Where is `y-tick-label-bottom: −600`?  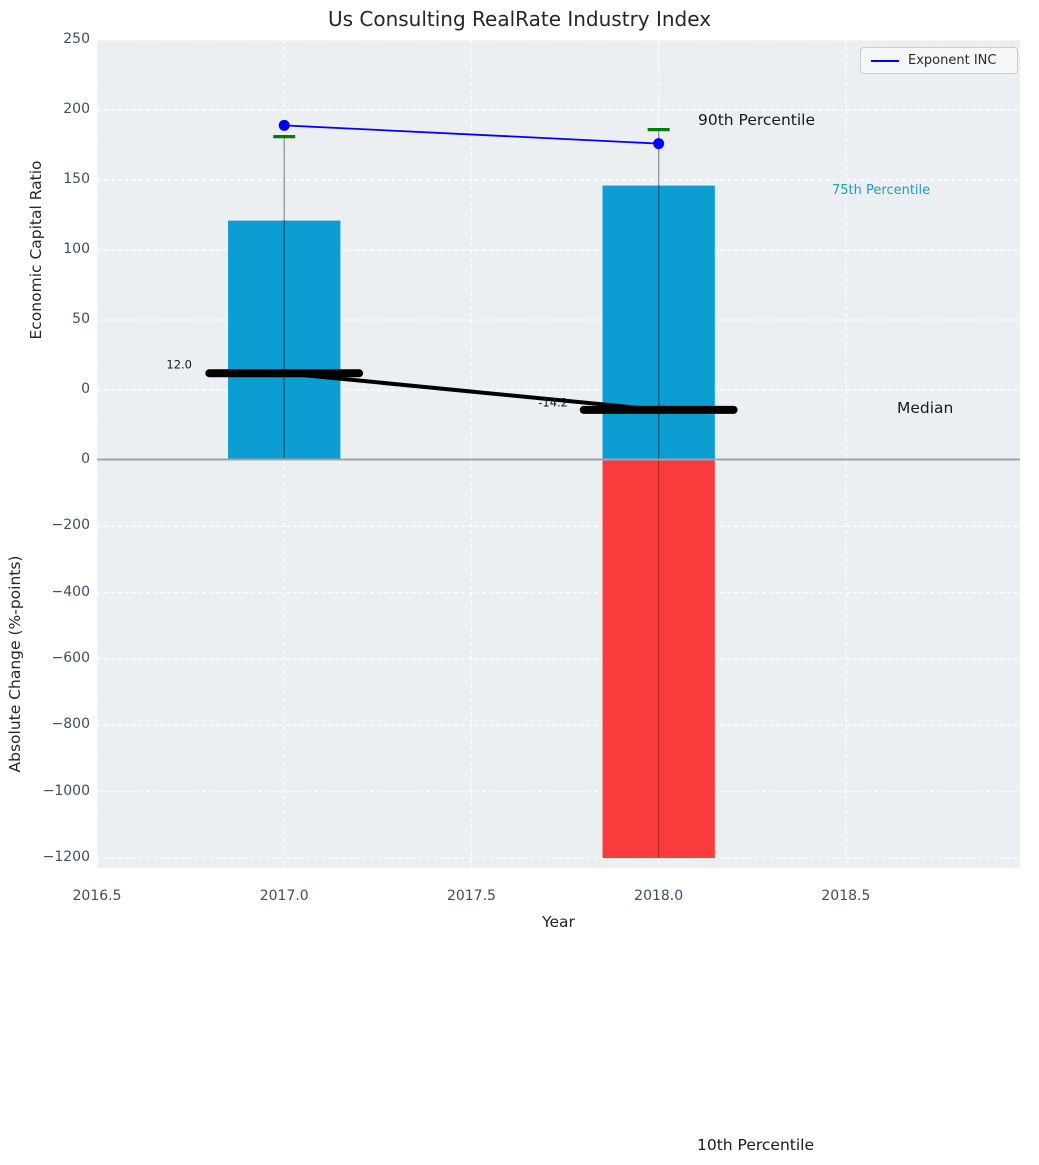 y-tick-label-bottom: −600 is located at coordinates (70, 658).